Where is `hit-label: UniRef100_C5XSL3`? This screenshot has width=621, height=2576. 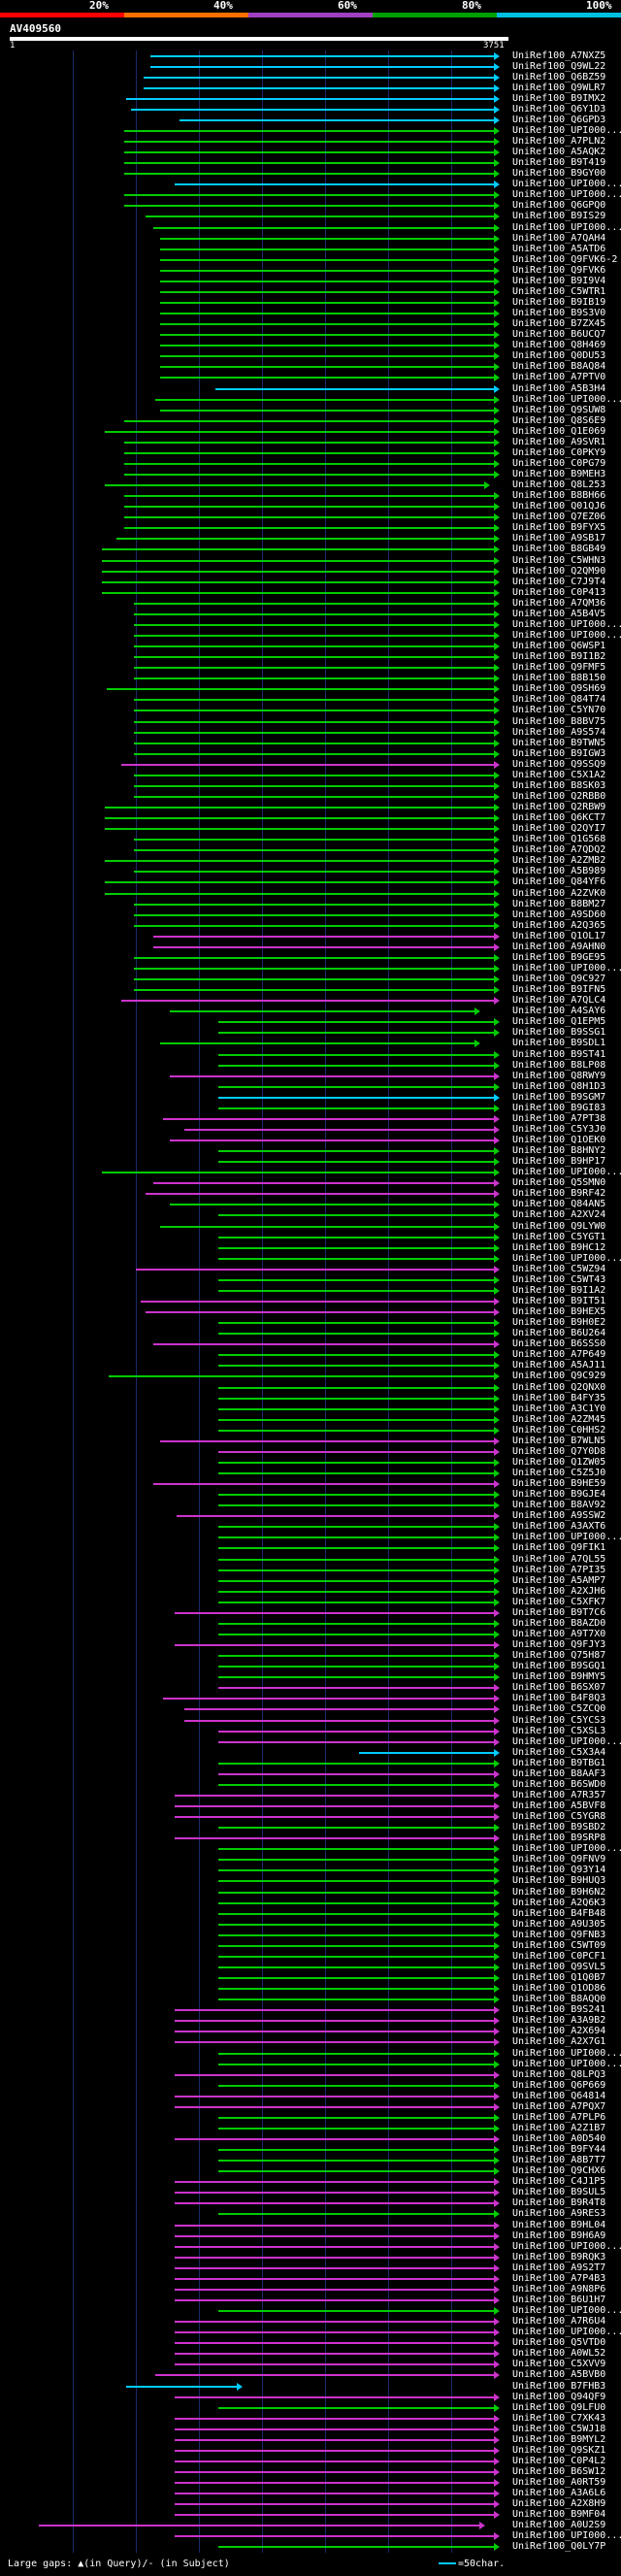 hit-label: UniRef100_C5XSL3 is located at coordinates (559, 1730).